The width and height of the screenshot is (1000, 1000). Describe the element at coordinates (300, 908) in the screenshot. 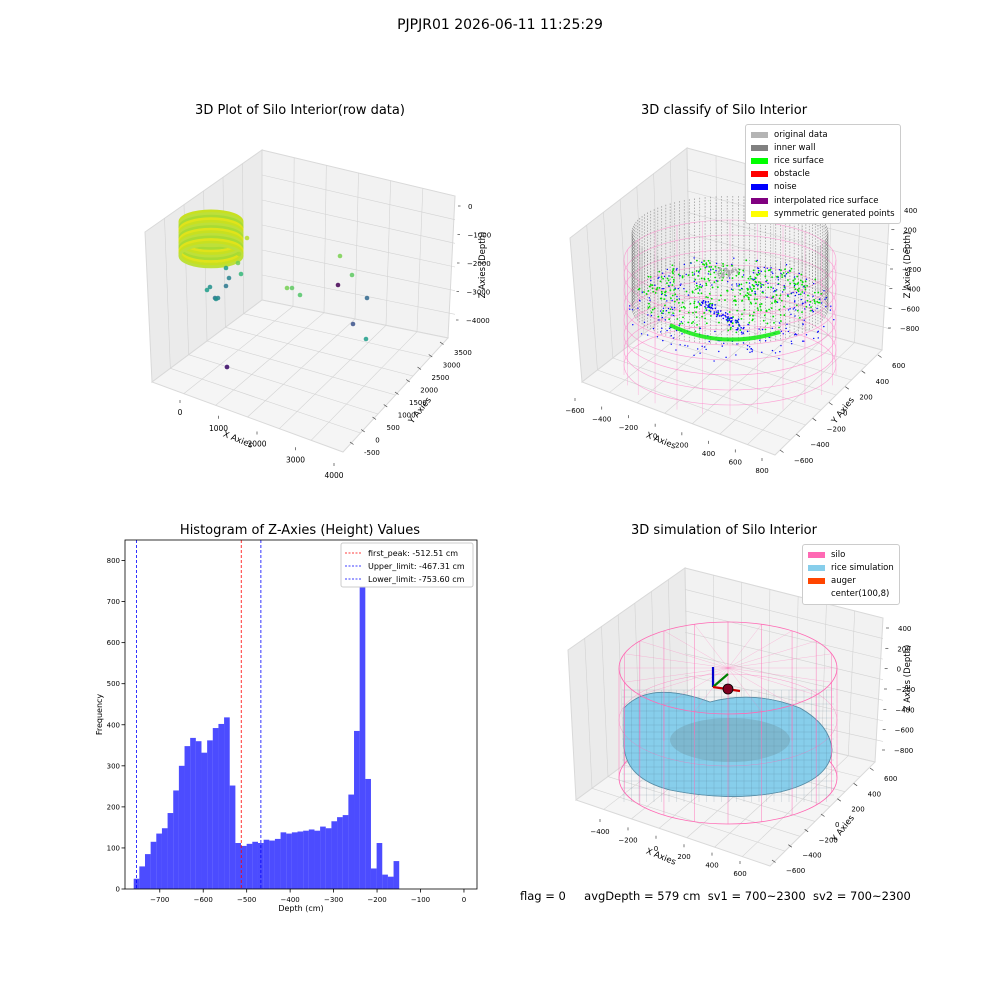

I see `histogram-xlabel: Depth (cm)` at that location.